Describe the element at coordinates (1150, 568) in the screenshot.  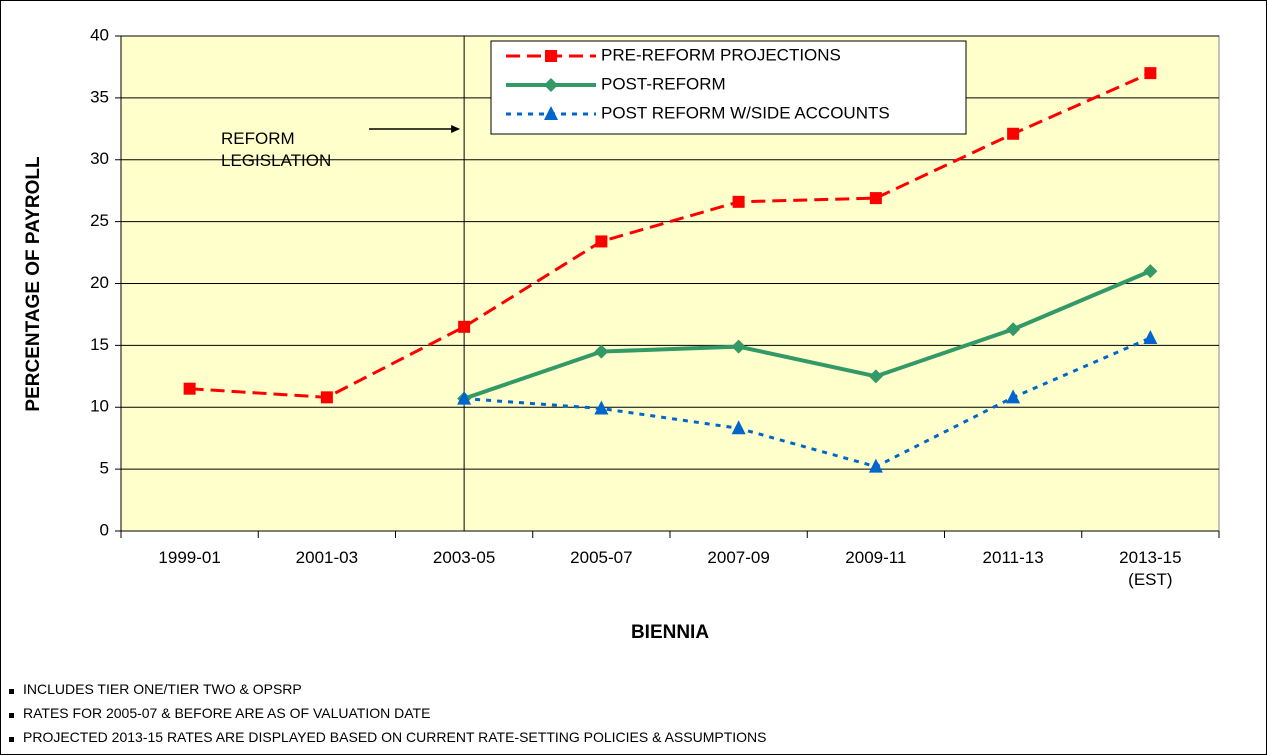
I see `x-tick-label: 2013-15 (EST)` at that location.